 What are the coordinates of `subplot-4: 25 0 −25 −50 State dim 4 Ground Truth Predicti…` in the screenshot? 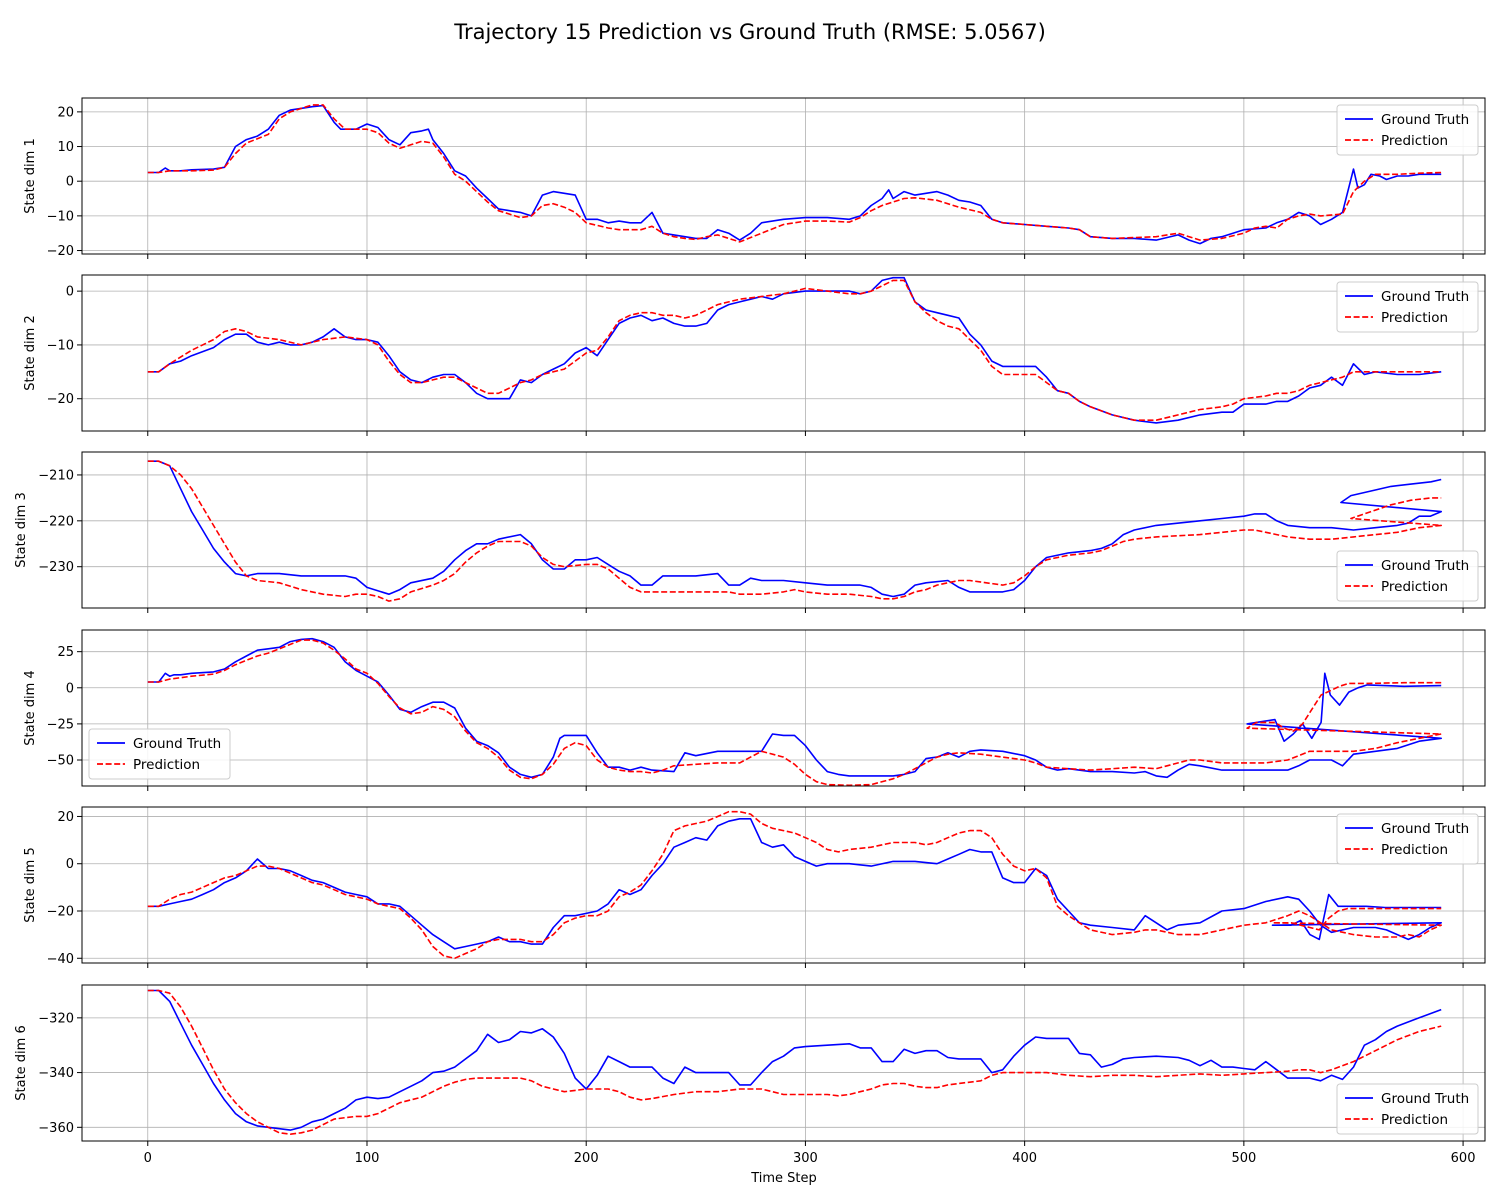 It's located at (754, 710).